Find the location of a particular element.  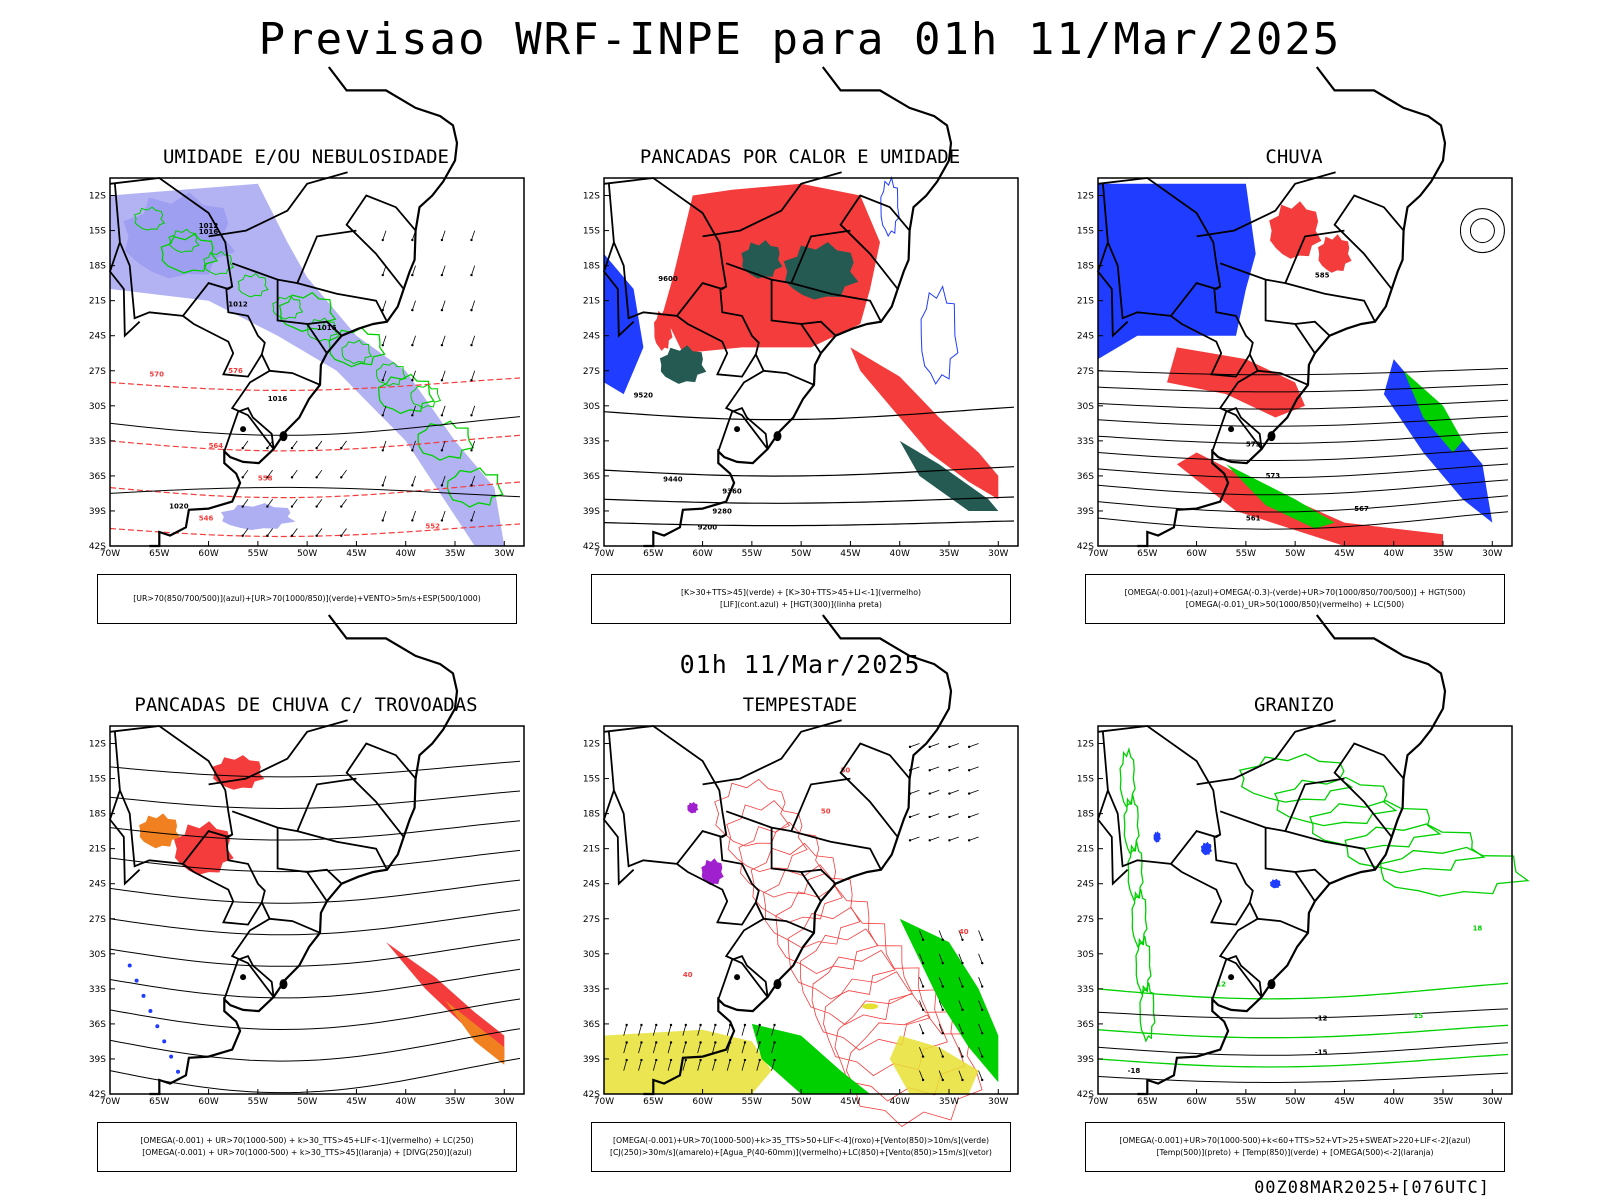

lagoa-dos-patos is located at coordinates (1271, 436).